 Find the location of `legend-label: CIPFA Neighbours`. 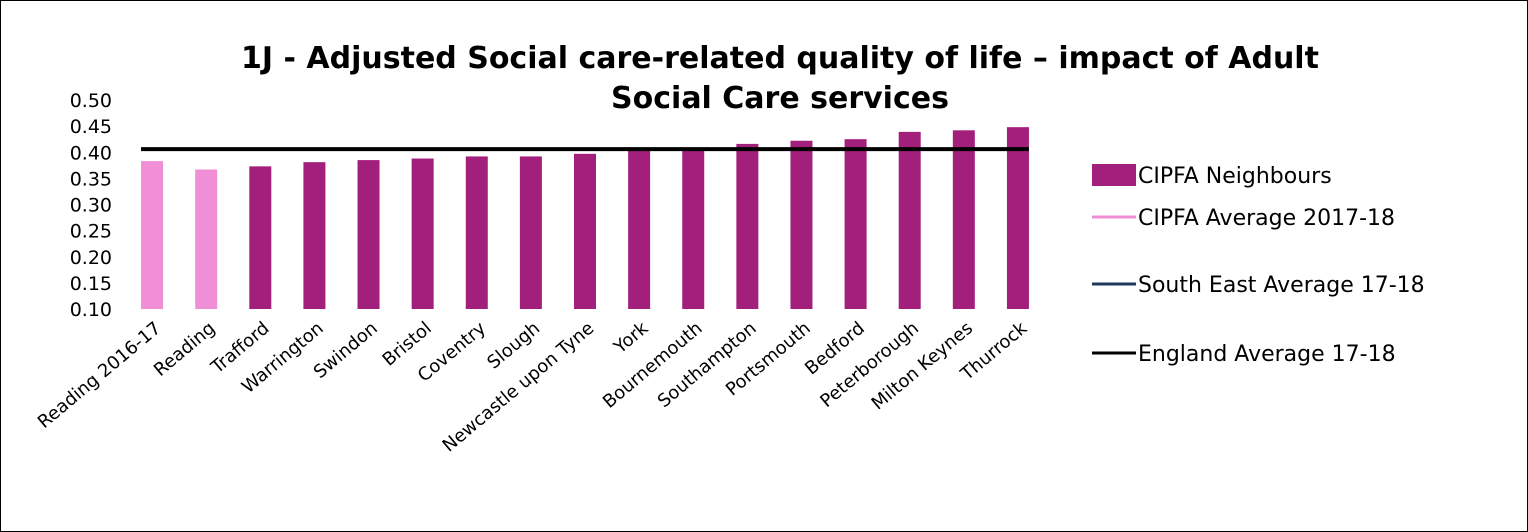

legend-label: CIPFA Neighbours is located at coordinates (1235, 176).